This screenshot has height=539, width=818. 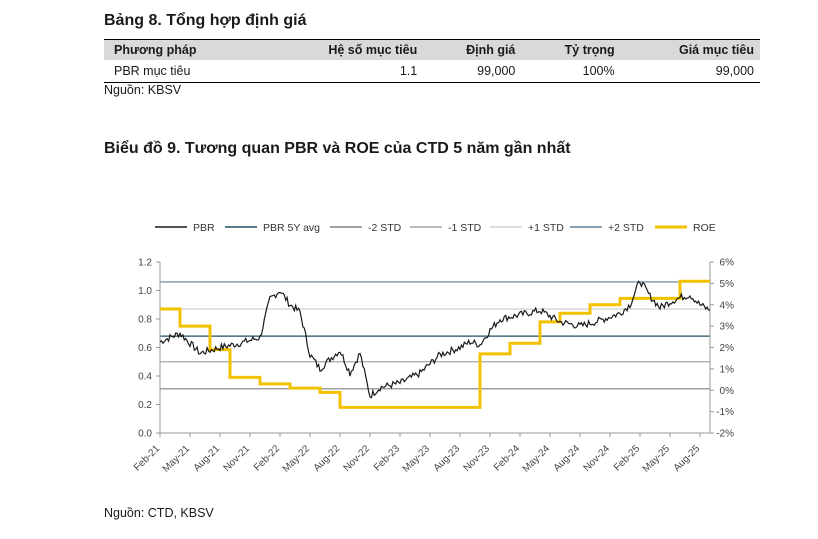 What do you see at coordinates (727, 391) in the screenshot?
I see `y-right-tick-label: 0%` at bounding box center [727, 391].